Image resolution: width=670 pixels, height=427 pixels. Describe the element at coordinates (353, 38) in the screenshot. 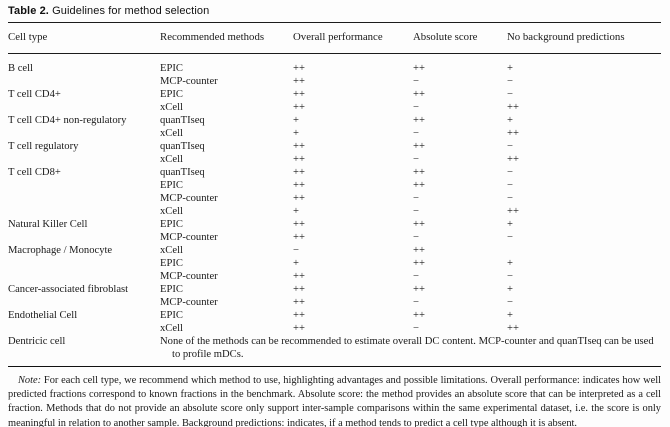

I see `column-header-overall-performance: Overall performance` at that location.